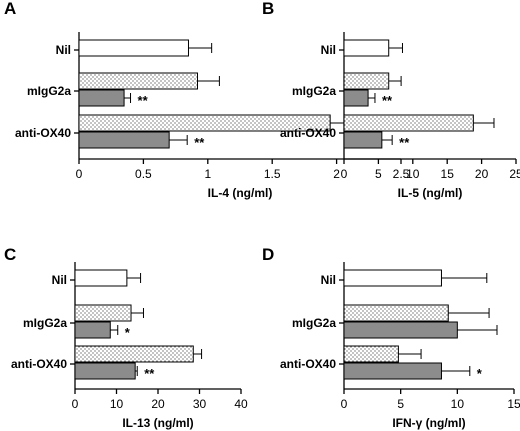 Image resolution: width=520 pixels, height=431 pixels. What do you see at coordinates (240, 193) in the screenshot?
I see `x-axis-title: IL-4 (ng/ml)` at bounding box center [240, 193].